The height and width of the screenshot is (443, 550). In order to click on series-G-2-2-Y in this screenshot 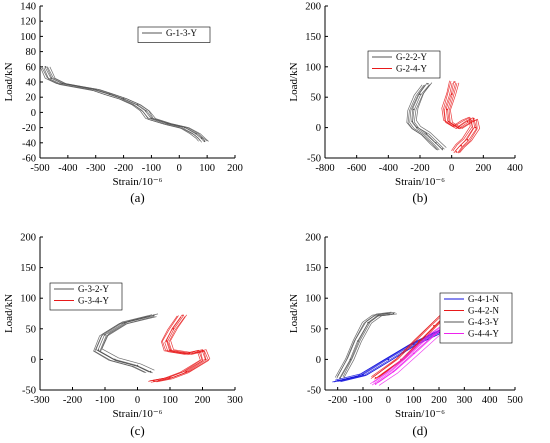, I will do `click(426, 116)`.